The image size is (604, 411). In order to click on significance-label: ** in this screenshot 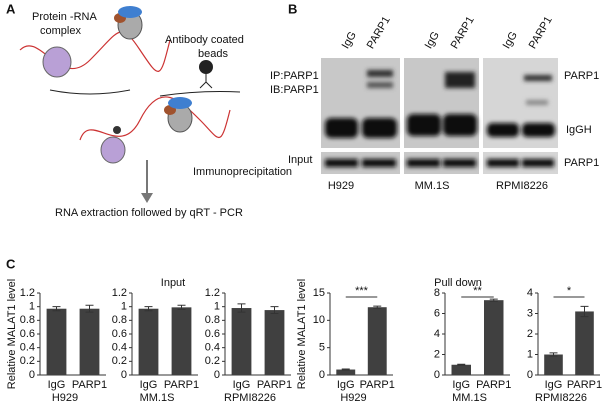, I will do `click(477, 291)`.